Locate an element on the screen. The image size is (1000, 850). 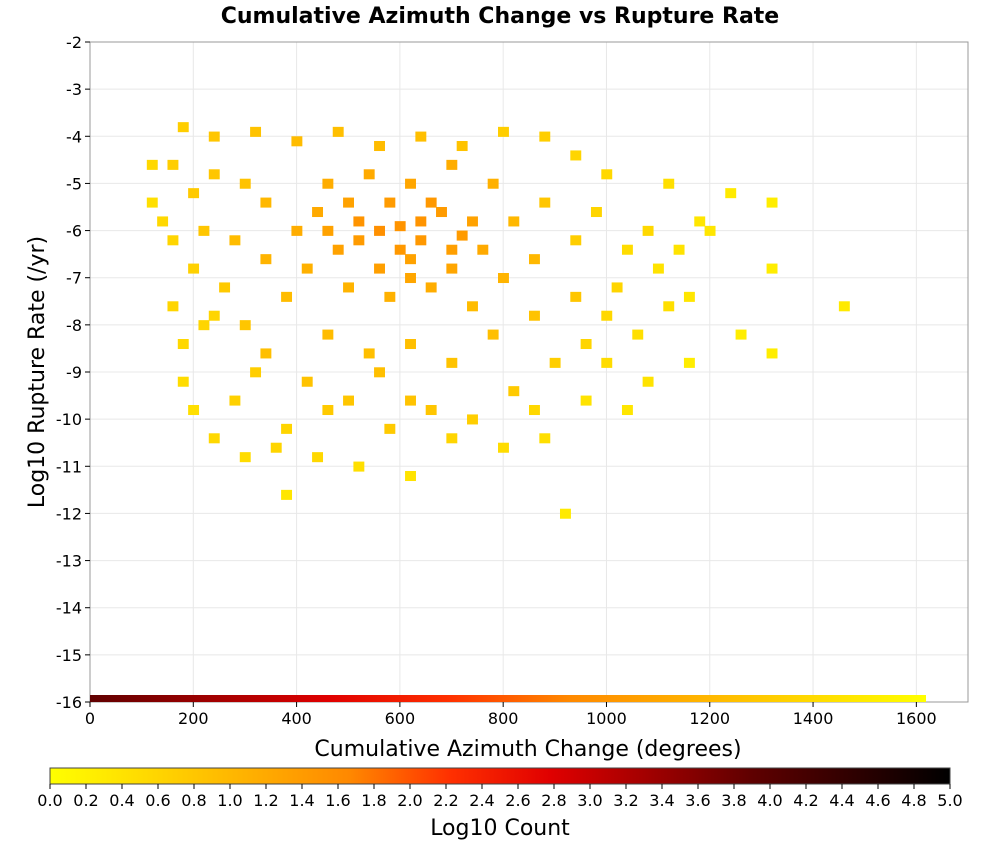
x-axis-label: Cumulative Azimuth Change (degrees) is located at coordinates (527, 749).